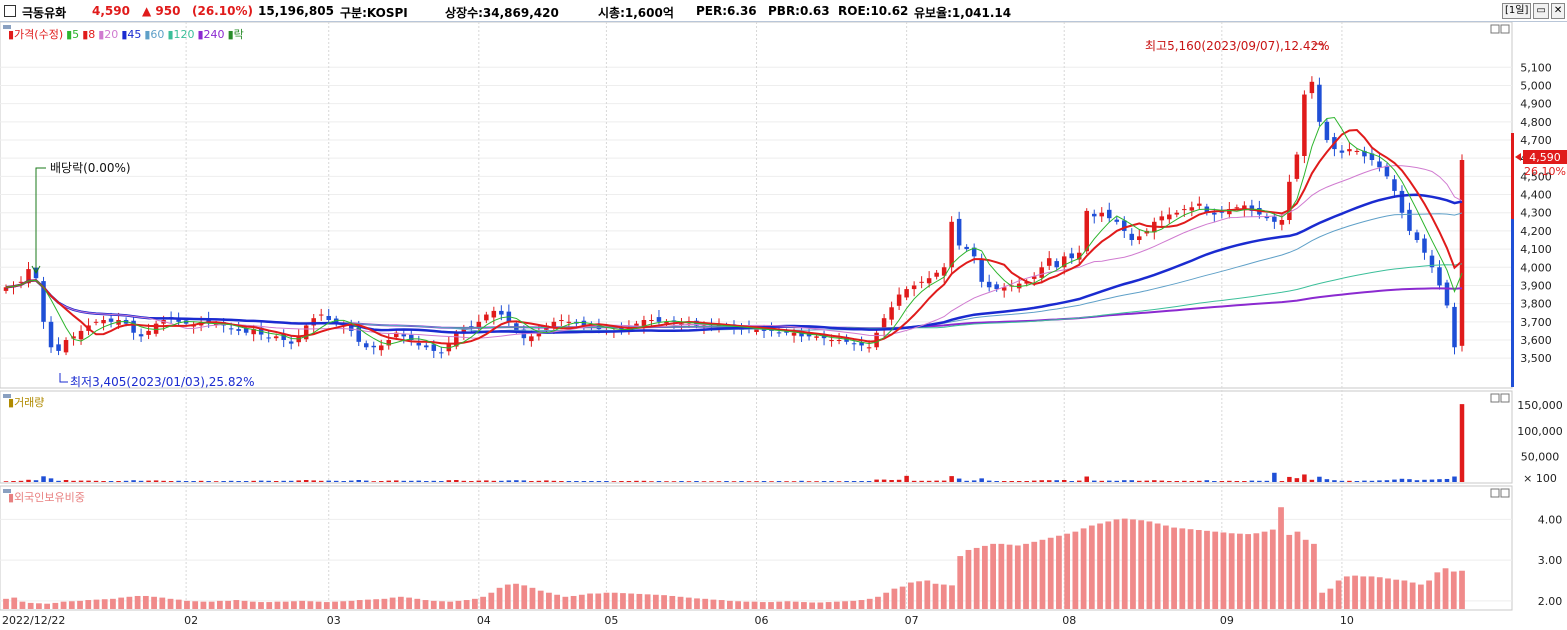 This screenshot has height=630, width=1567. I want to click on legend-item-6: ▮120, so click(181, 34).